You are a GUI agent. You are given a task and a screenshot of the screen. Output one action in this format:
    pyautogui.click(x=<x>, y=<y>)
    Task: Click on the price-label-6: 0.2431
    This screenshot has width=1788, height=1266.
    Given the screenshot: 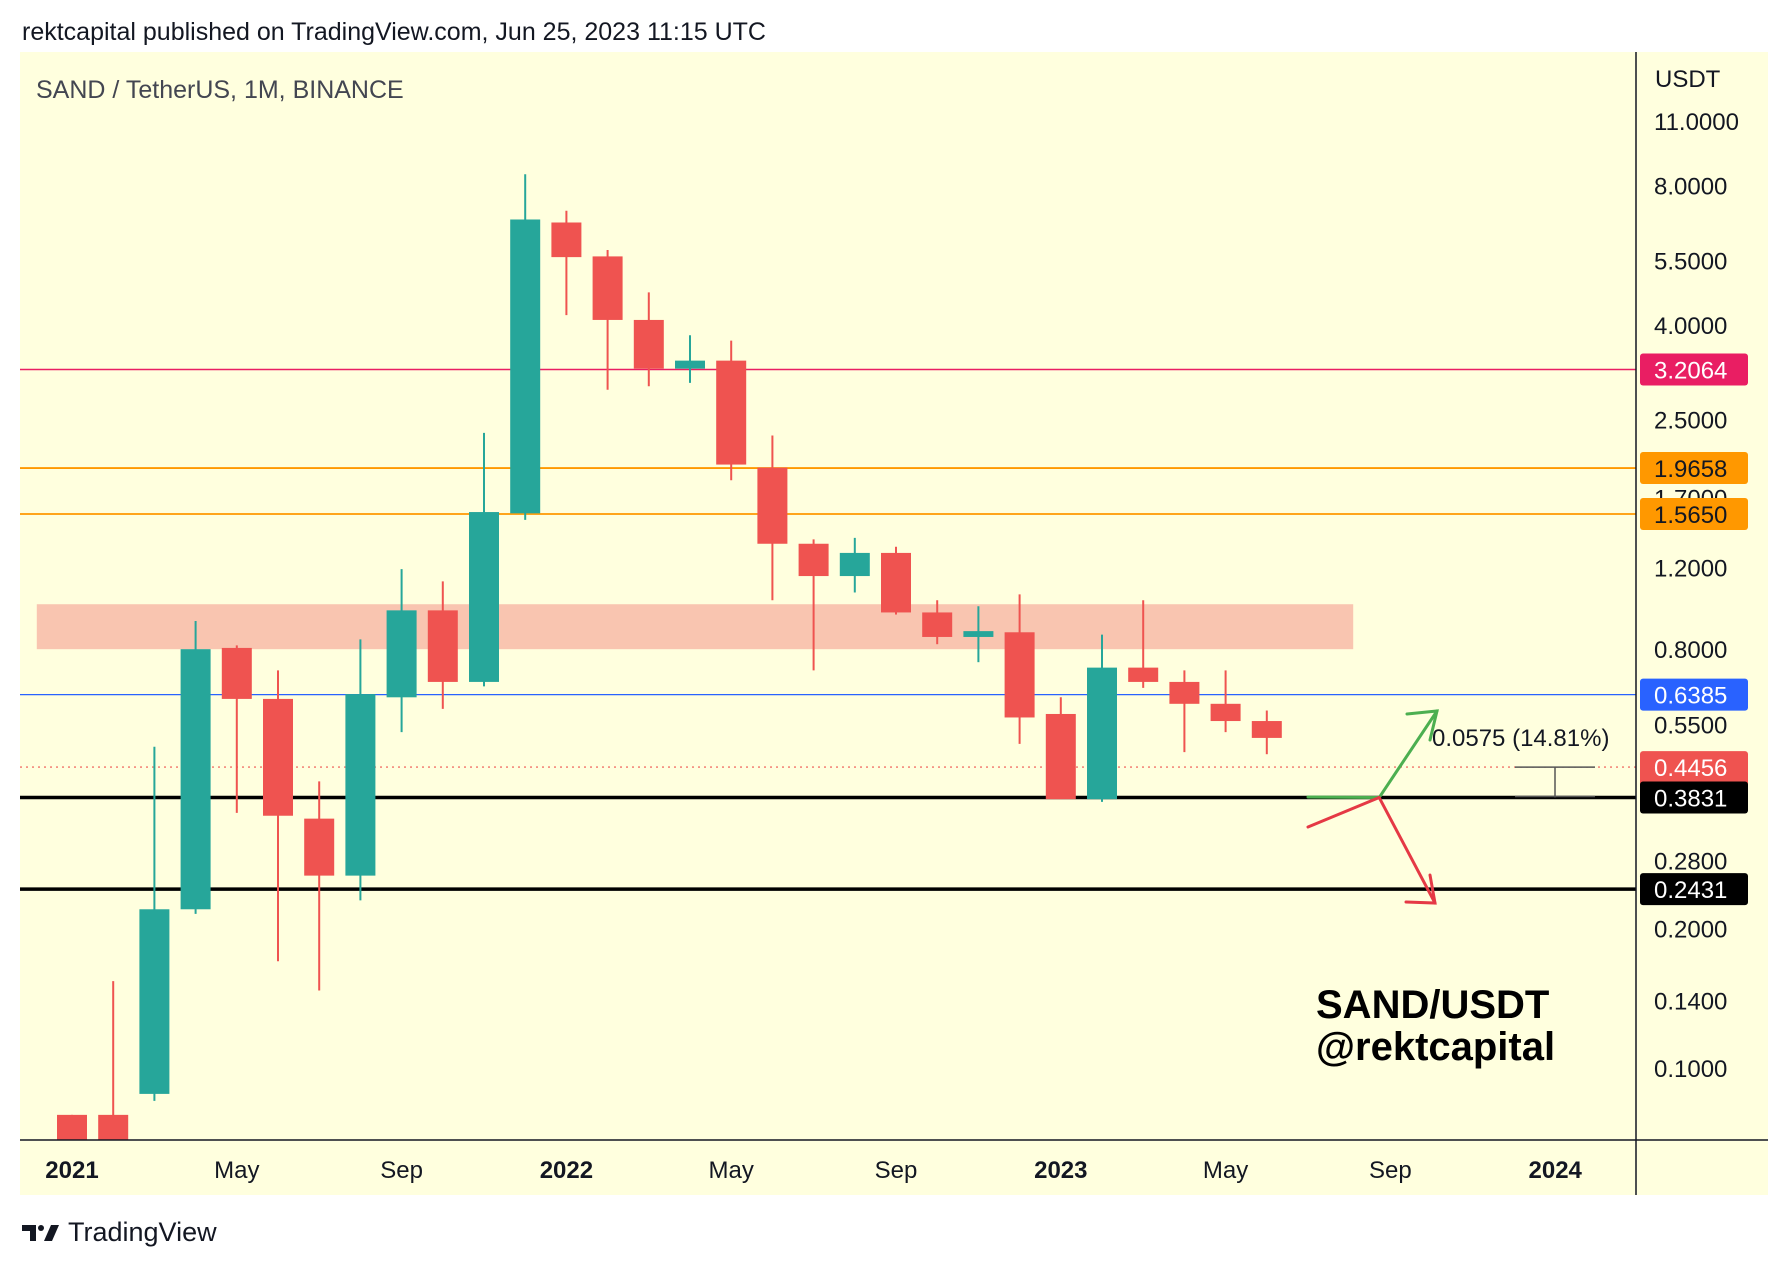 What is the action you would take?
    pyautogui.click(x=1694, y=889)
    